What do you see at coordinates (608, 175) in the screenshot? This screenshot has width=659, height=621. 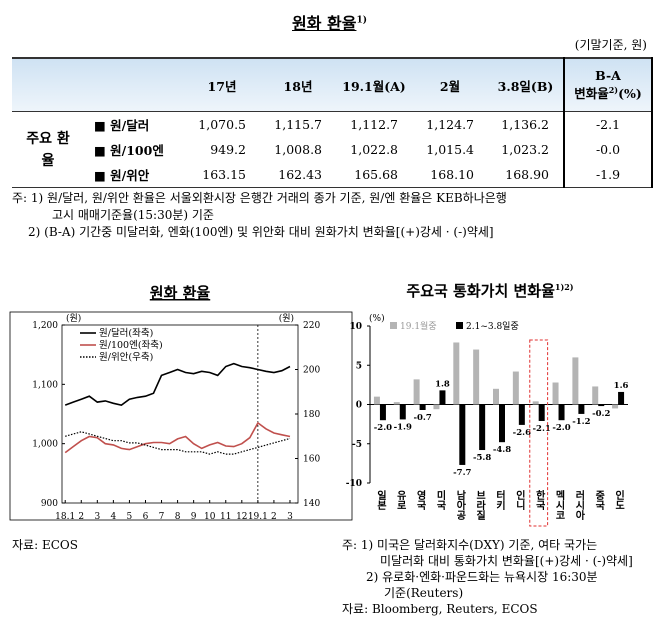 I see `cell: -1.9` at bounding box center [608, 175].